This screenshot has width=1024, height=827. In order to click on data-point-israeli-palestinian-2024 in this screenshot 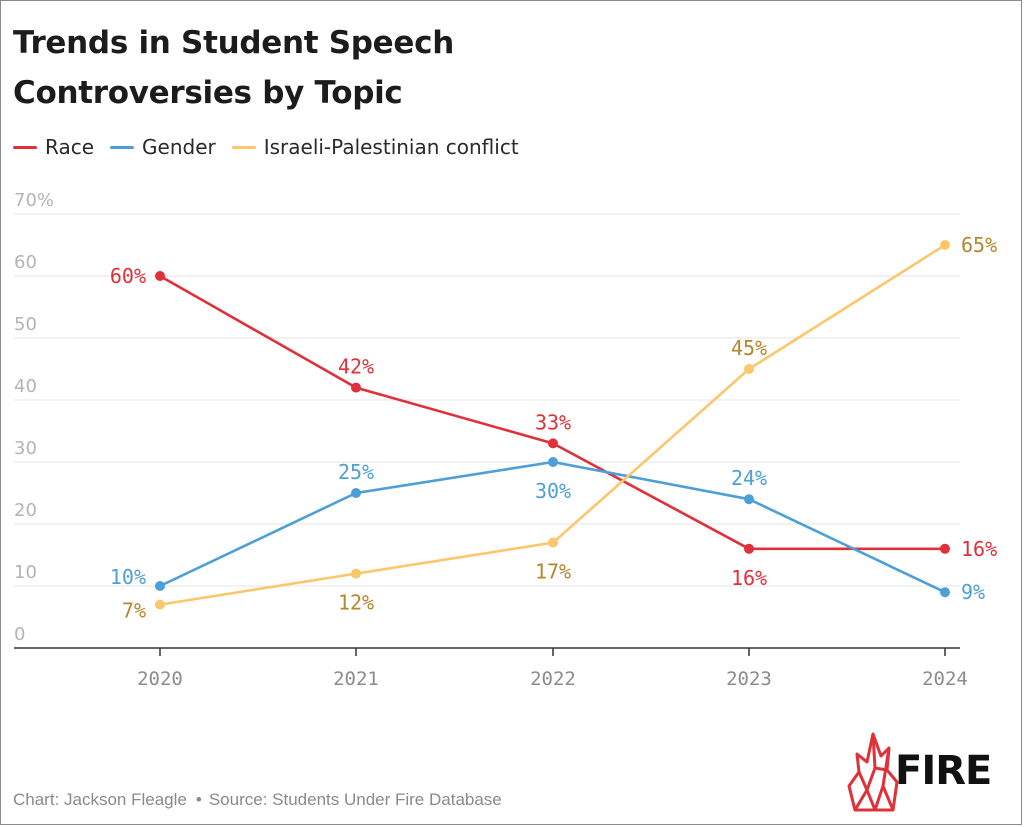, I will do `click(945, 245)`.